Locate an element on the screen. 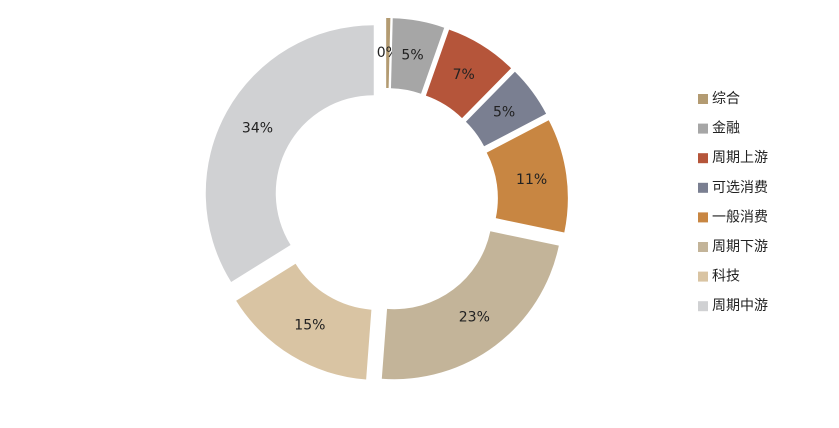 This screenshot has height=428, width=839. legend-label: 周期下游 is located at coordinates (740, 247).